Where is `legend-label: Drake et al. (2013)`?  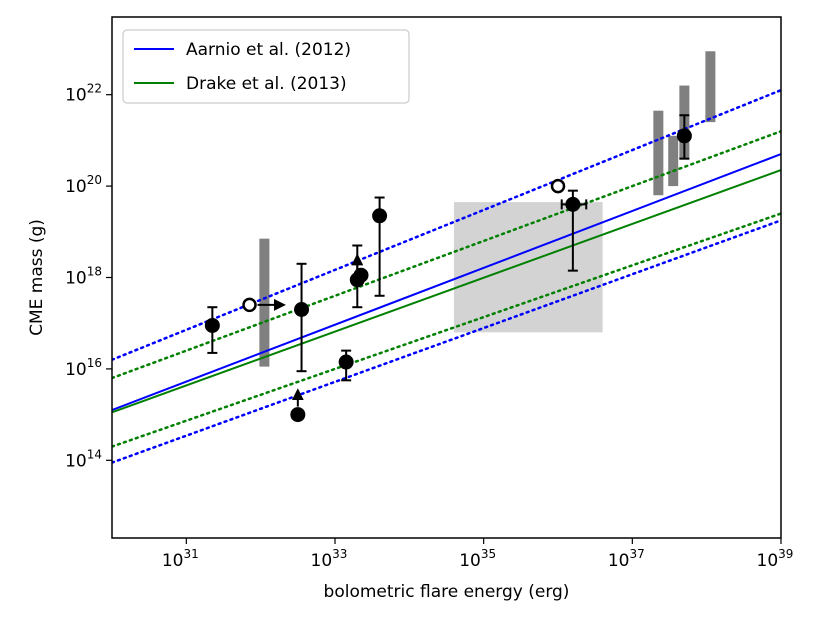 legend-label: Drake et al. (2013) is located at coordinates (266, 84).